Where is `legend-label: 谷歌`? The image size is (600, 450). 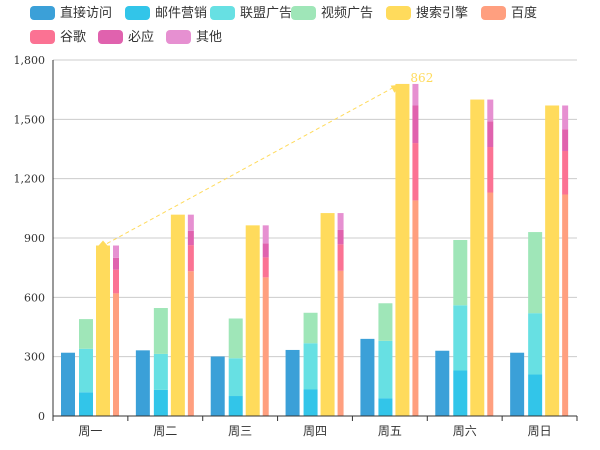 legend-label: 谷歌 is located at coordinates (73, 37).